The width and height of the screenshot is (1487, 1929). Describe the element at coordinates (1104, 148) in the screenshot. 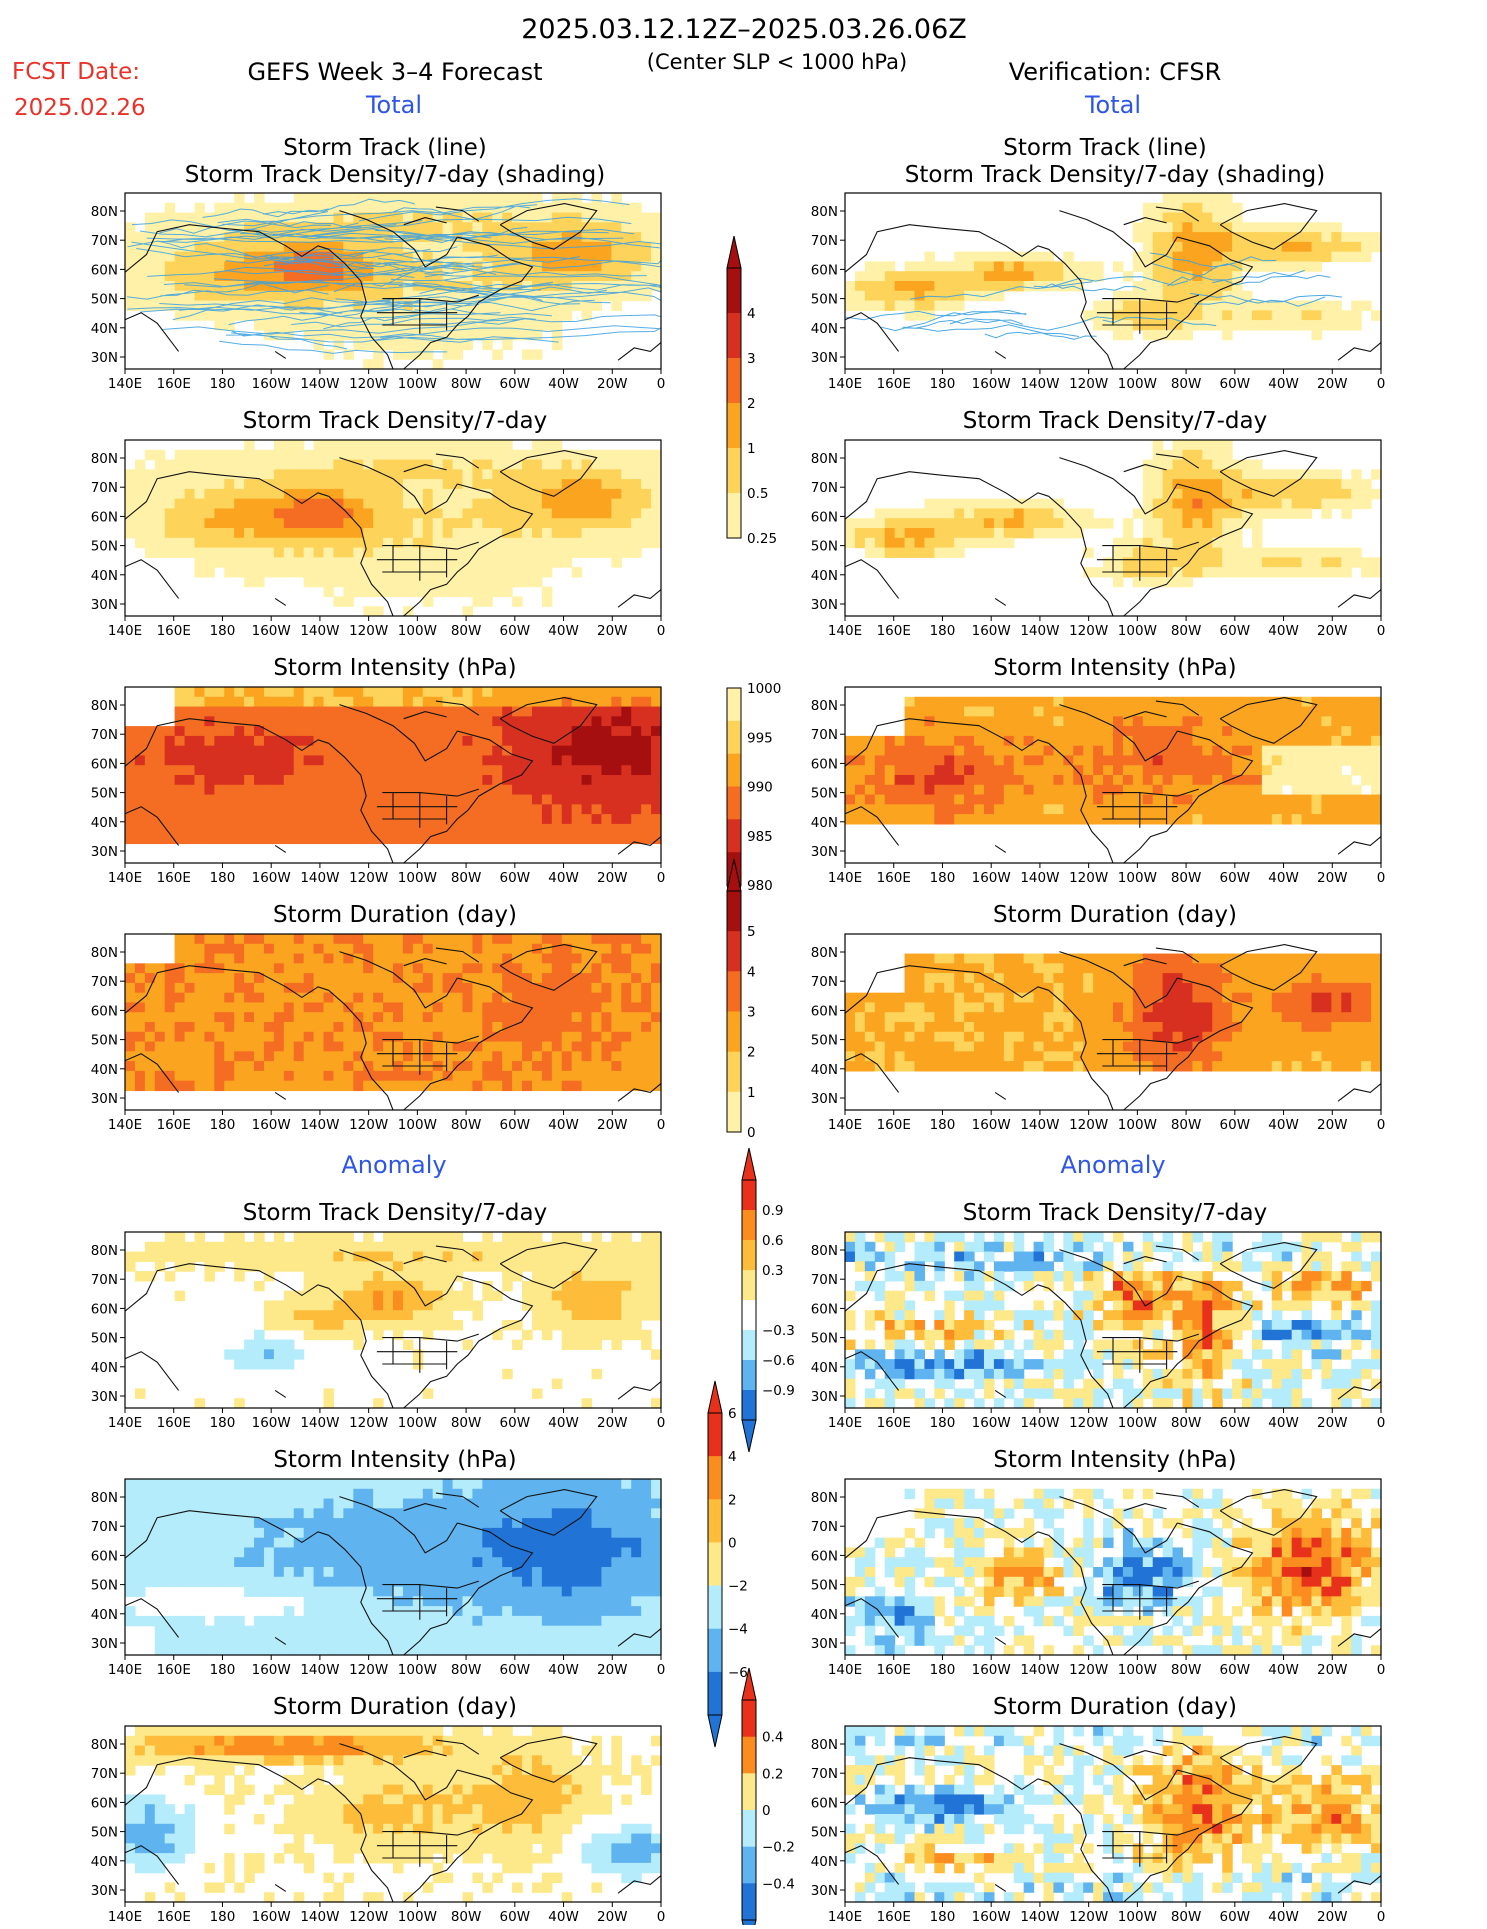

I see `panel-title-line1: Storm Track (line)` at that location.